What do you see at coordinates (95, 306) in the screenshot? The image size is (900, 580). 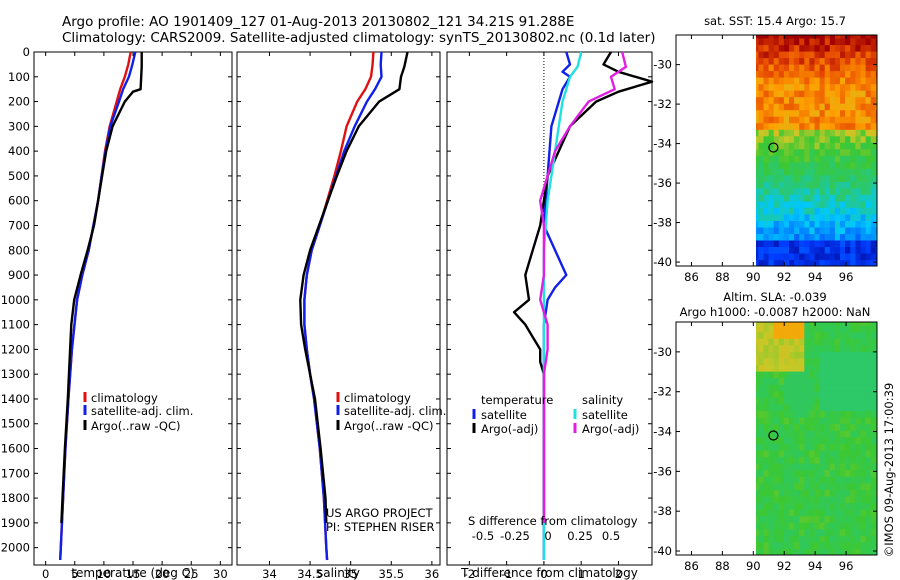 I see `series-climatology` at bounding box center [95, 306].